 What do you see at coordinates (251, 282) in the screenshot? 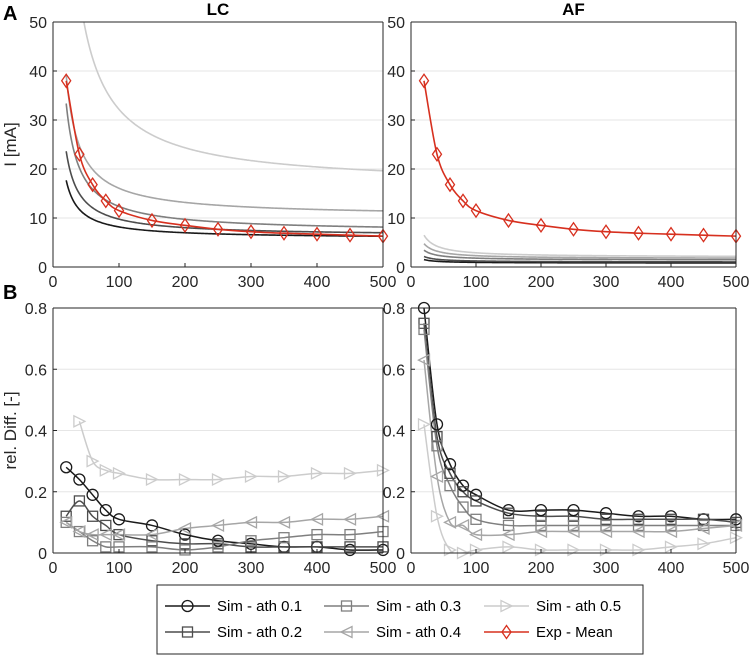
I see `x-tick-label: 300` at bounding box center [251, 282].